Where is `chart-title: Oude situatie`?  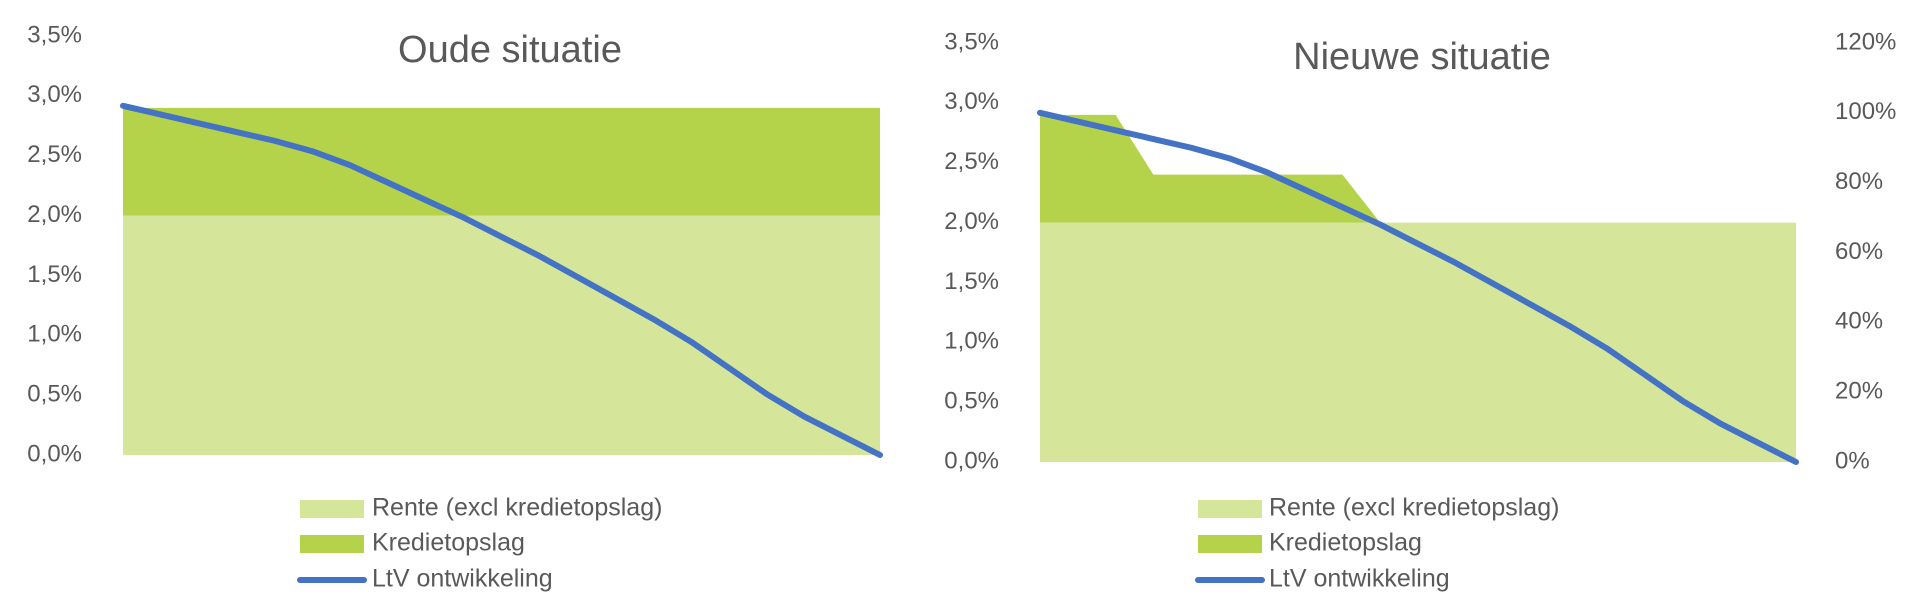
chart-title: Oude situatie is located at coordinates (510, 50).